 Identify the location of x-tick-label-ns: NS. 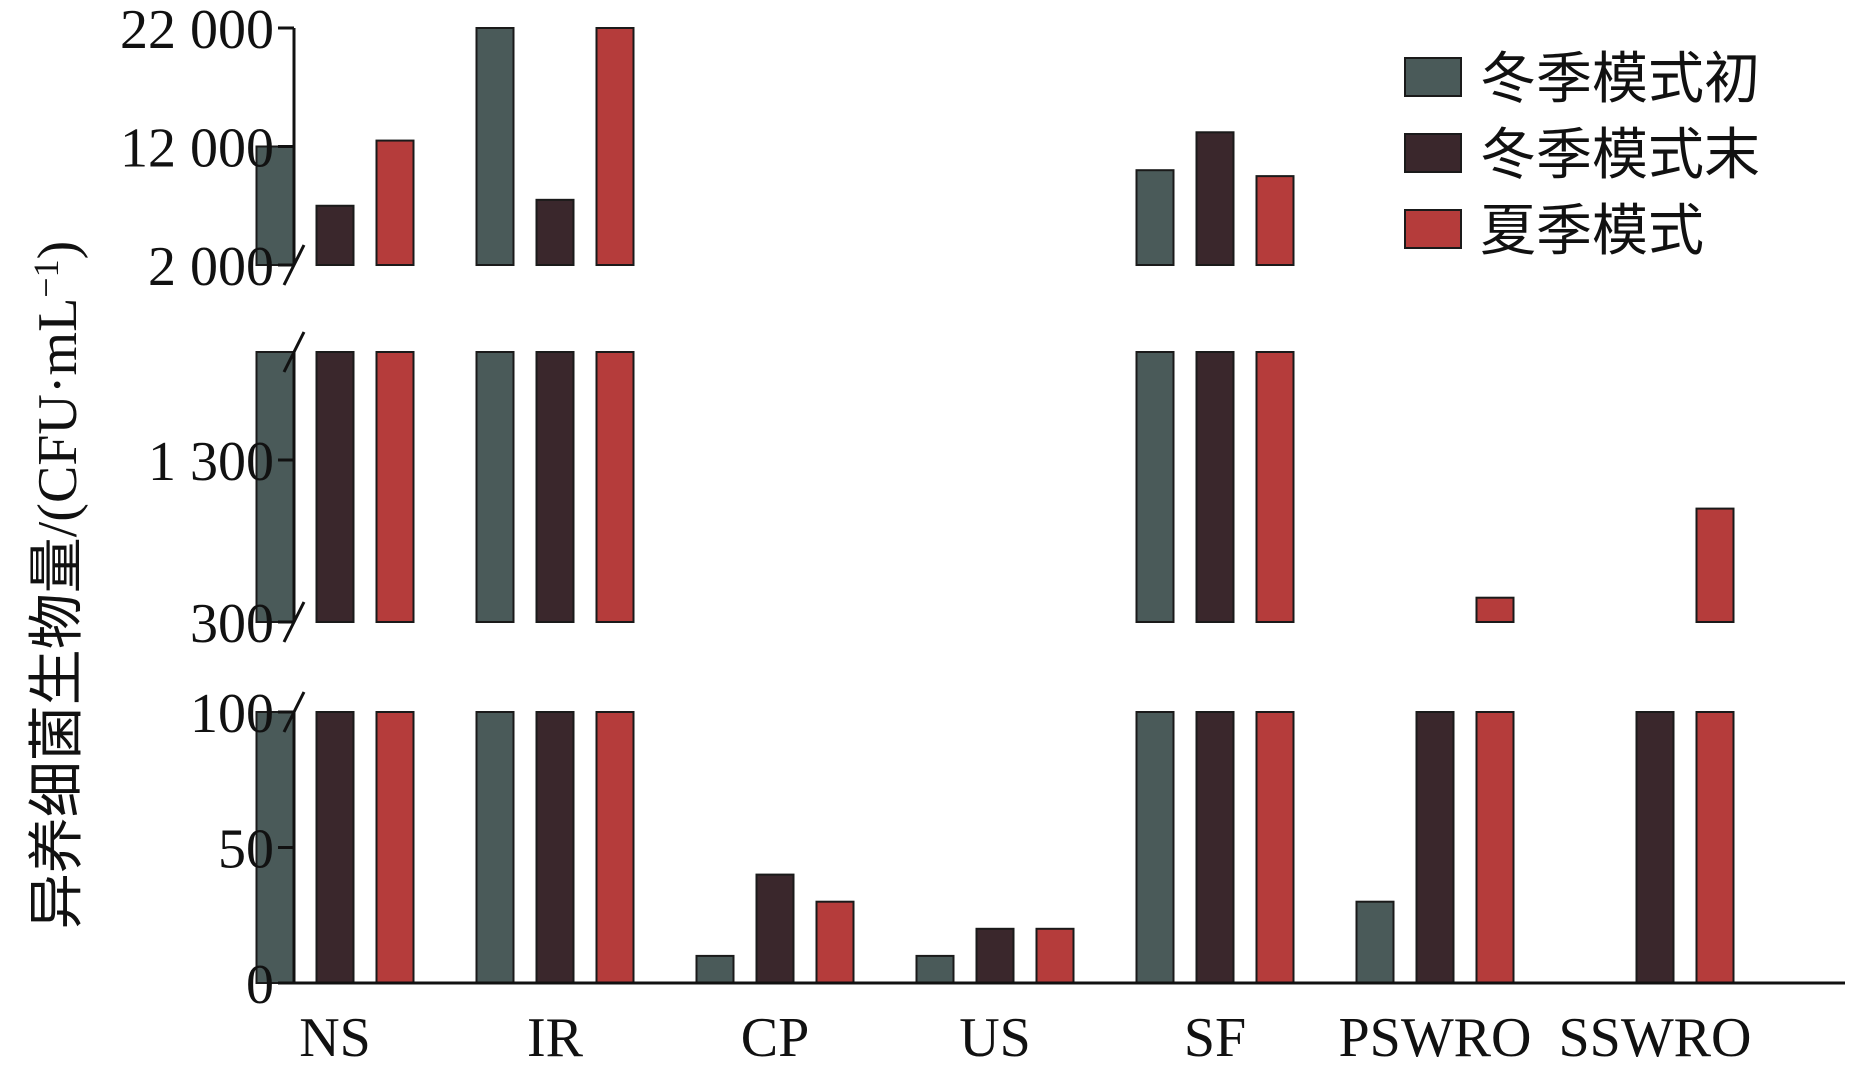
(335, 1038).